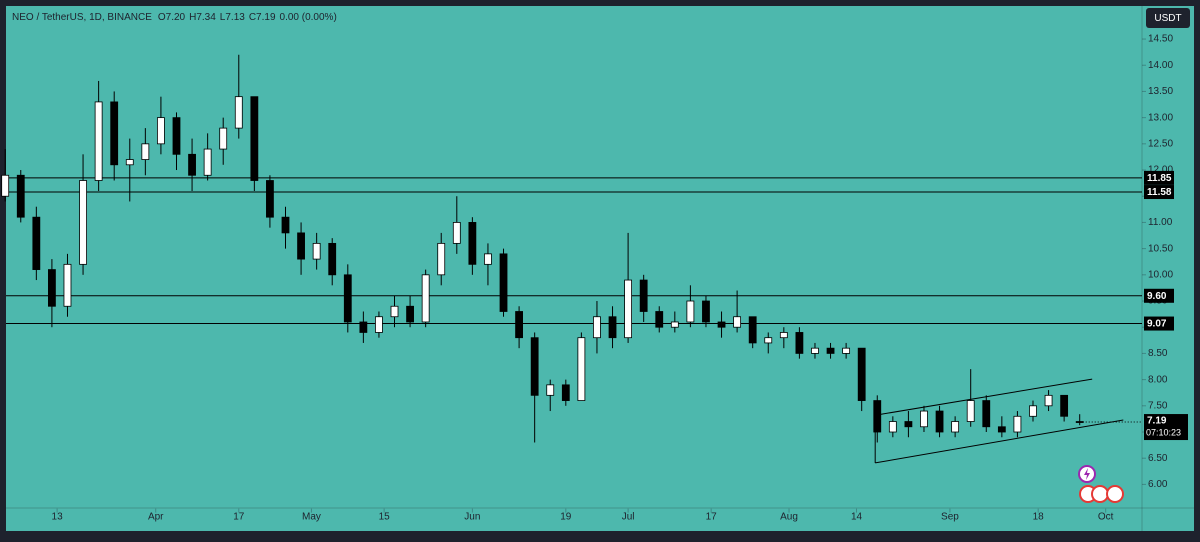  What do you see at coordinates (1158, 353) in the screenshot?
I see `y-tick-label: 8.50` at bounding box center [1158, 353].